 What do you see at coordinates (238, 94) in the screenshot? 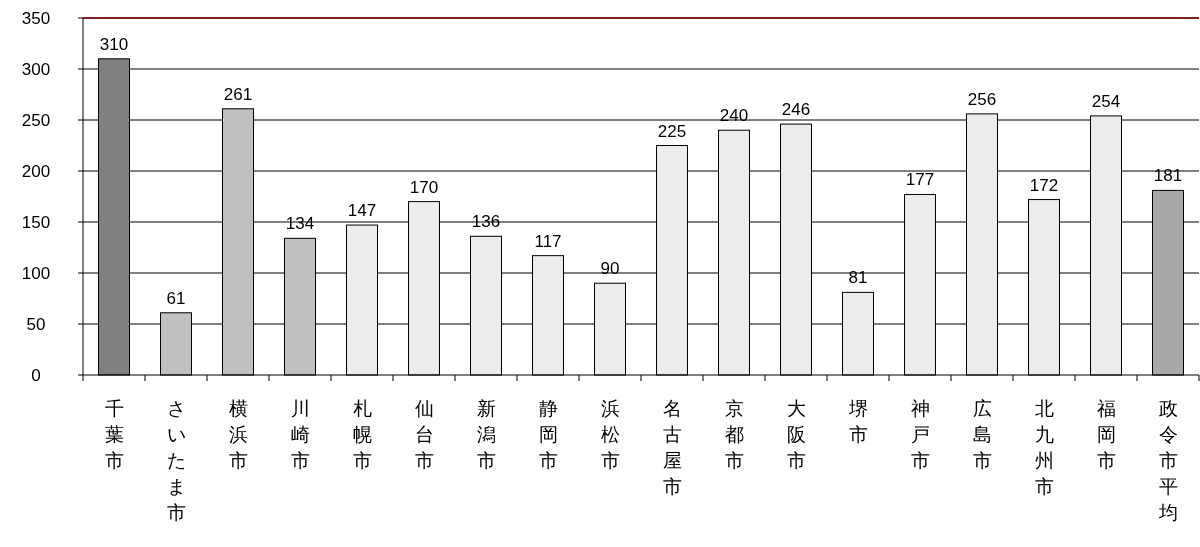
I see `data-label: 261` at bounding box center [238, 94].